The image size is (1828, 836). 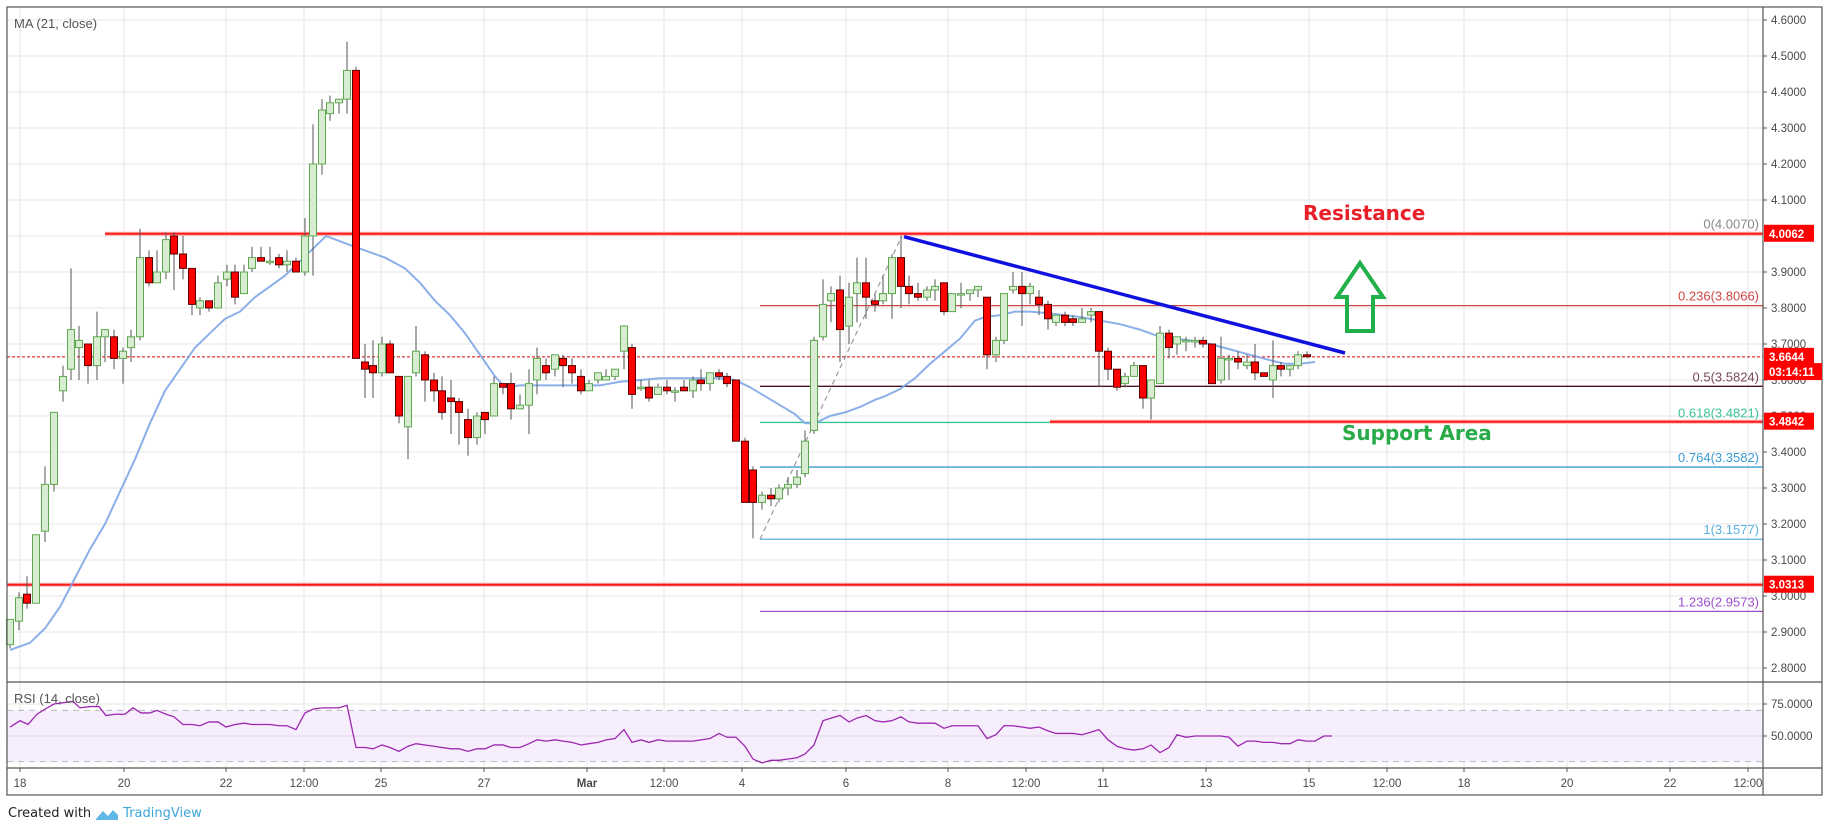 What do you see at coordinates (1364, 213) in the screenshot?
I see `resistance-label: Resistance` at bounding box center [1364, 213].